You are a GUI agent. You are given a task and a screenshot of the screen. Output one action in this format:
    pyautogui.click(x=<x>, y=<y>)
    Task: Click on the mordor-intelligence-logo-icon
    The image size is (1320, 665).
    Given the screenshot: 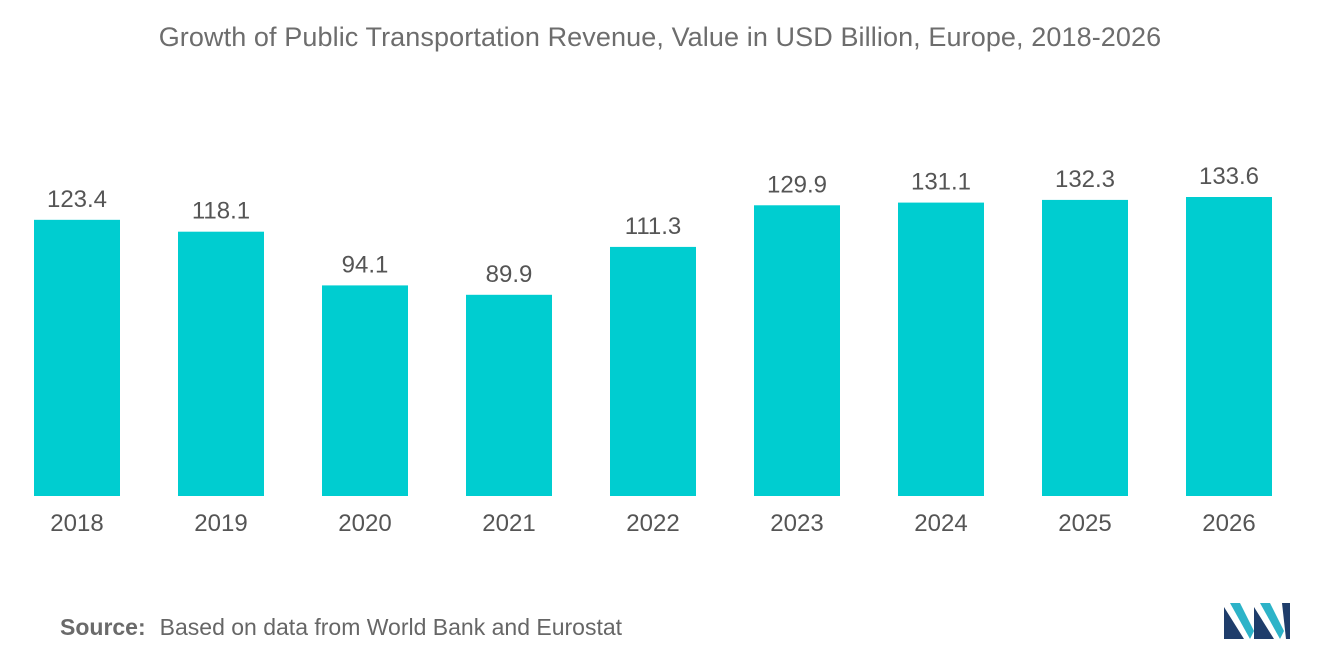 What is the action you would take?
    pyautogui.click(x=1257, y=621)
    